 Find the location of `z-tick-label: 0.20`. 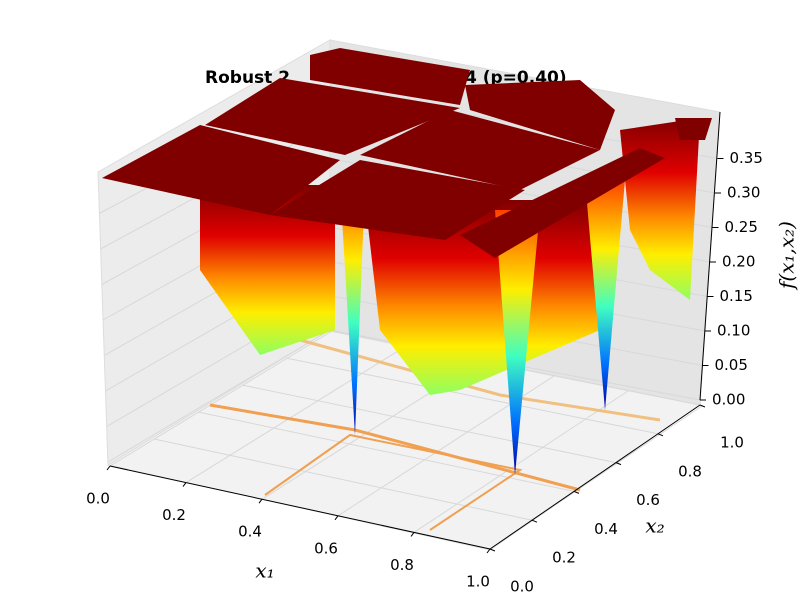

z-tick-label: 0.20 is located at coordinates (738, 262).